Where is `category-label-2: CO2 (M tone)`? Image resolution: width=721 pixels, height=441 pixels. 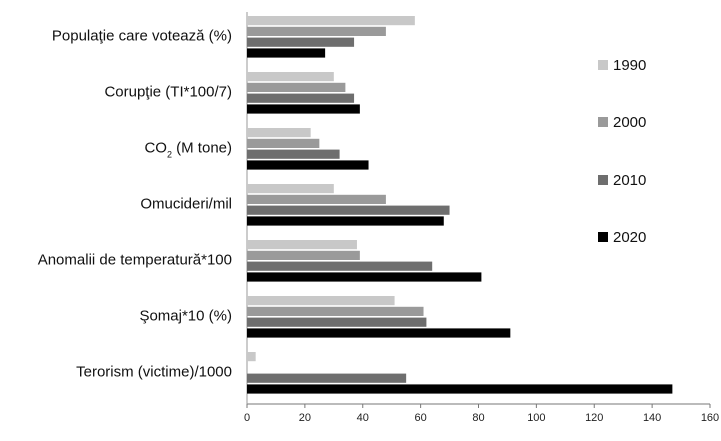
category-label-2: CO2 (M tone) is located at coordinates (188, 150).